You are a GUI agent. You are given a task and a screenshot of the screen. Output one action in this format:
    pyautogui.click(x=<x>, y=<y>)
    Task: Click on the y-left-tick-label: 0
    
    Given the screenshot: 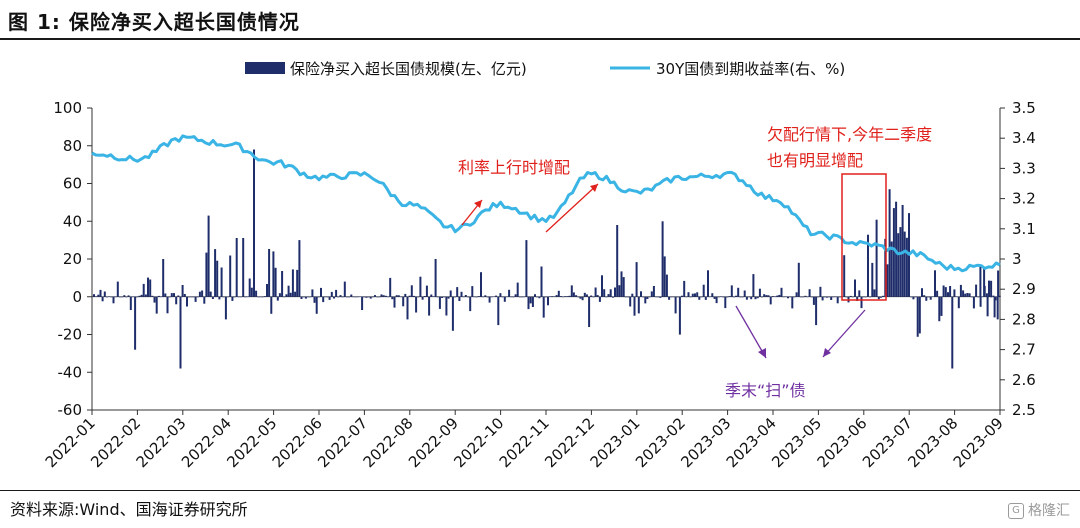 What is the action you would take?
    pyautogui.click(x=77, y=297)
    